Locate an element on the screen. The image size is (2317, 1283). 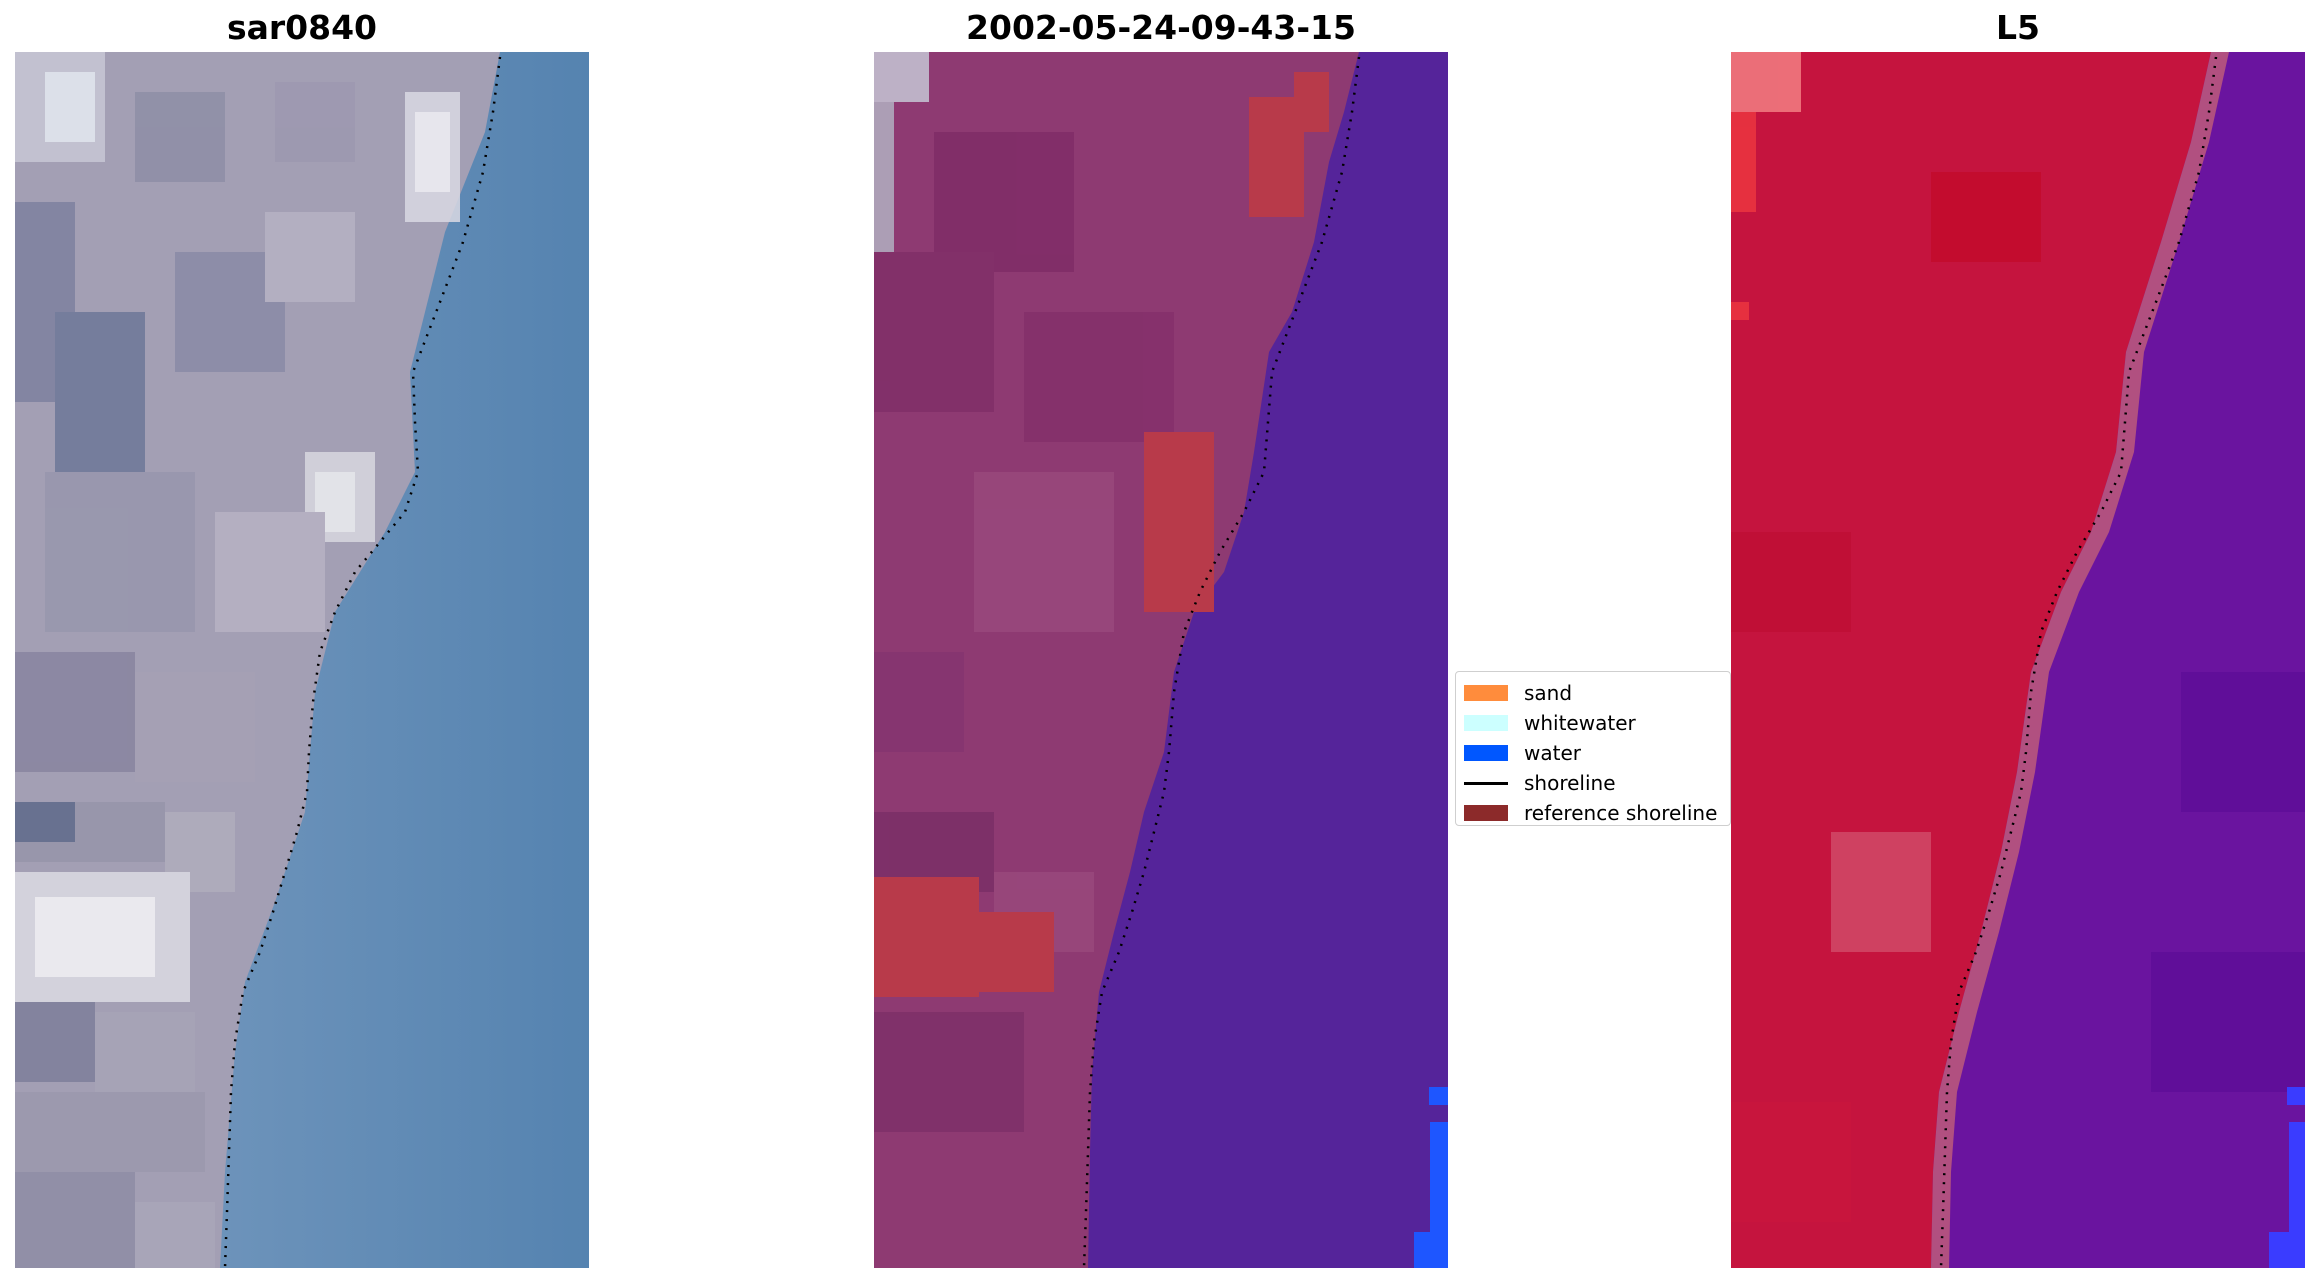
panel-title-image: sar0840 is located at coordinates (302, 27).